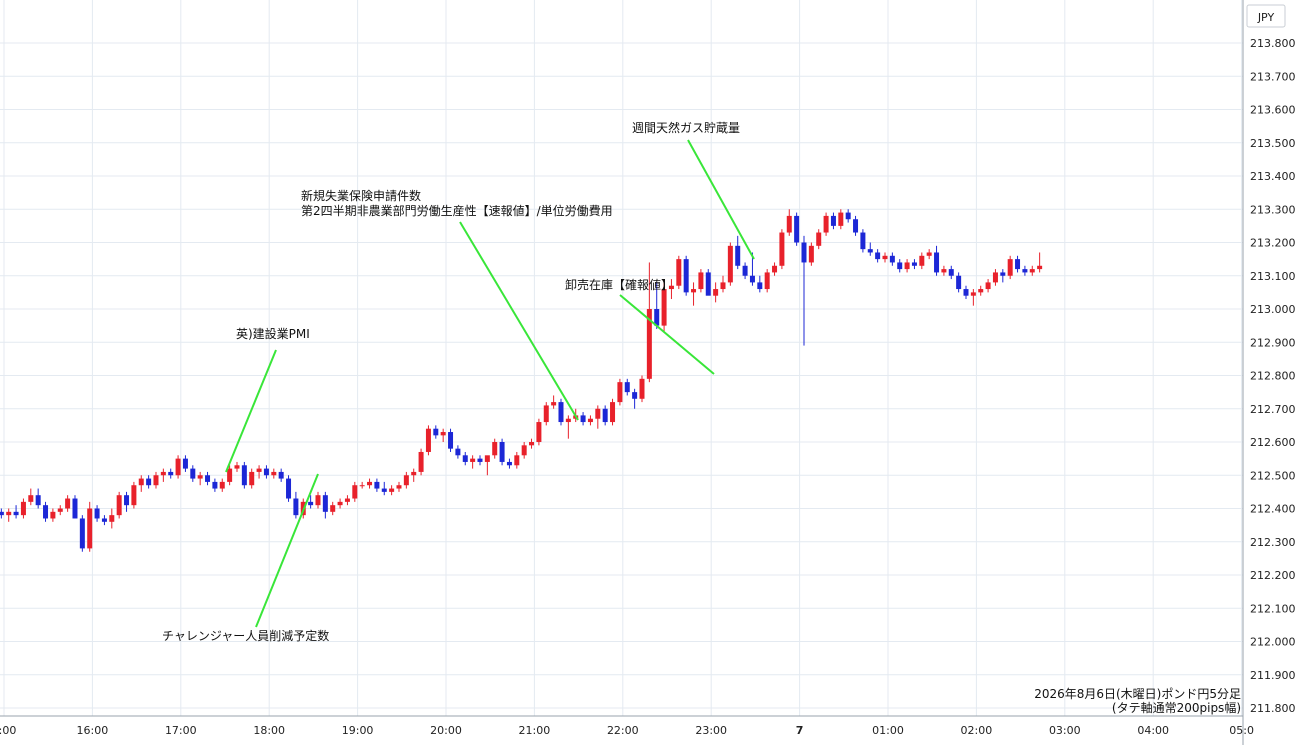 The height and width of the screenshot is (745, 1300). What do you see at coordinates (1273, 309) in the screenshot?
I see `y-tick-label: 213.000` at bounding box center [1273, 309].